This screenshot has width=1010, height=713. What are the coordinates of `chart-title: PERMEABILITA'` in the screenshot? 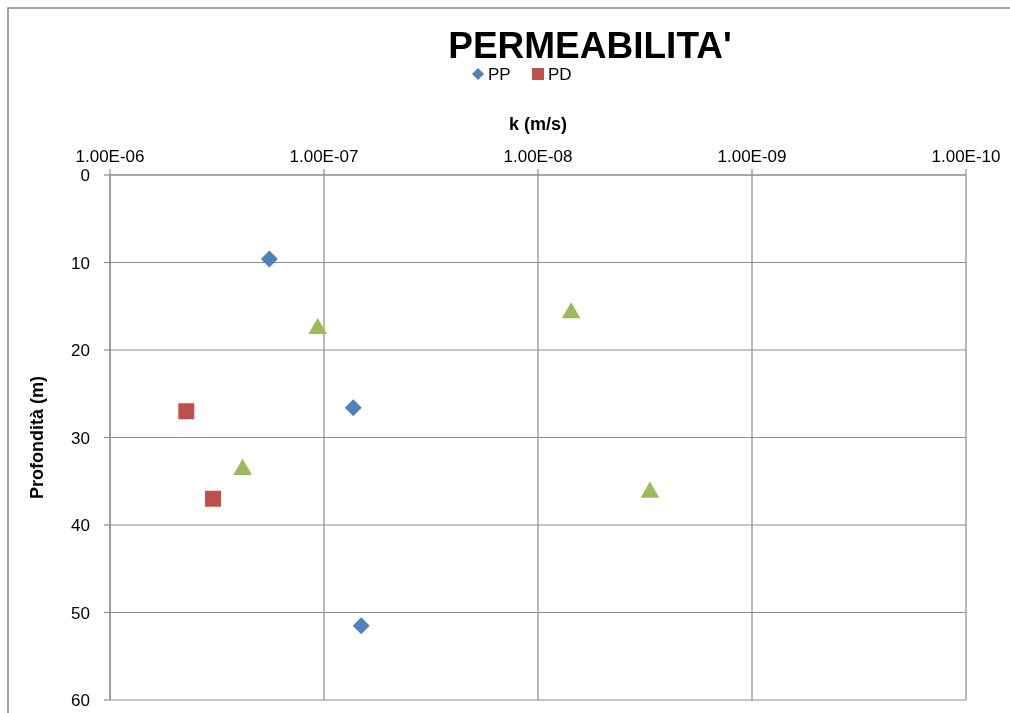 It's located at (590, 45).